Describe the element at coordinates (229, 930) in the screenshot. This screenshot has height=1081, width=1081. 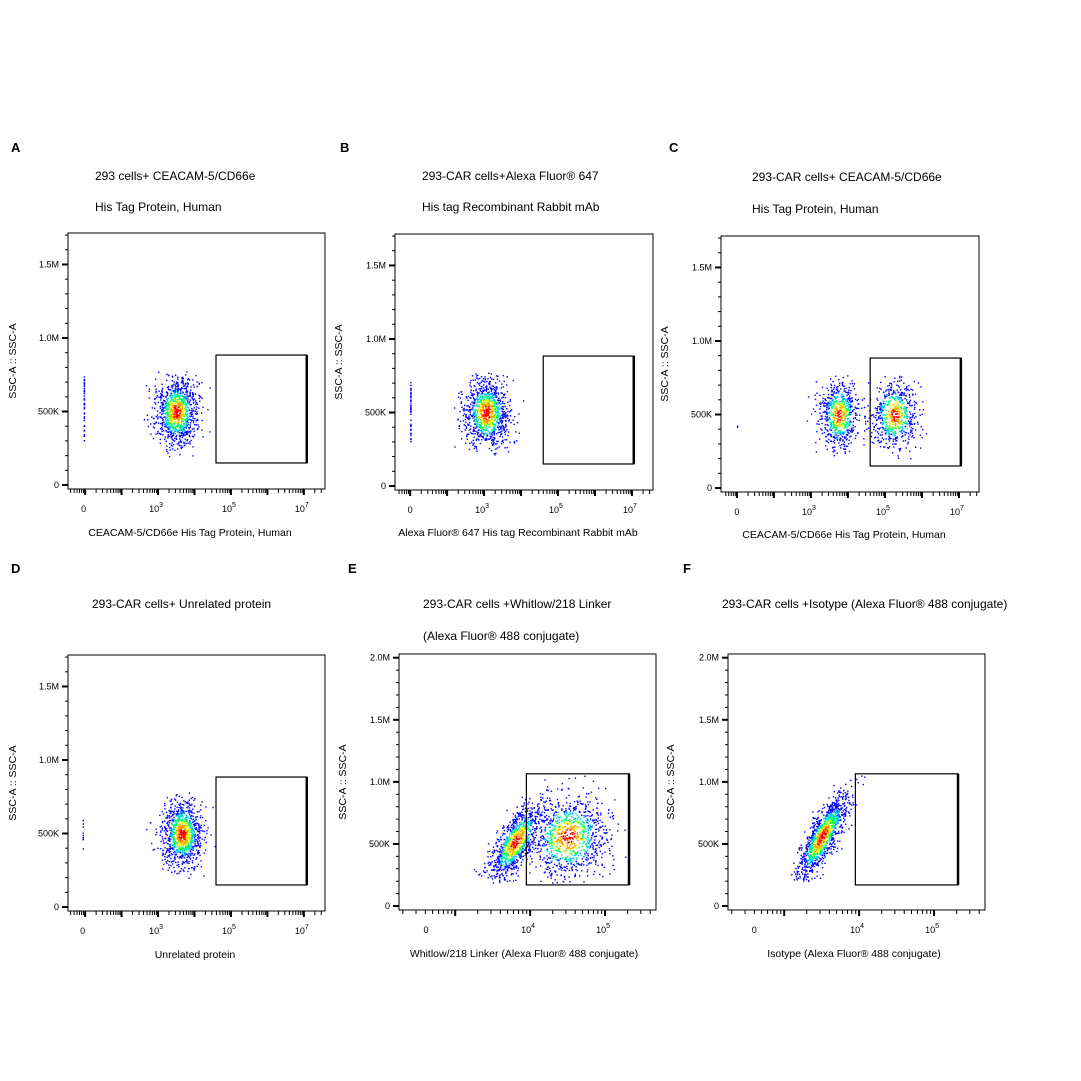
I see `x-tick-label: 105` at that location.